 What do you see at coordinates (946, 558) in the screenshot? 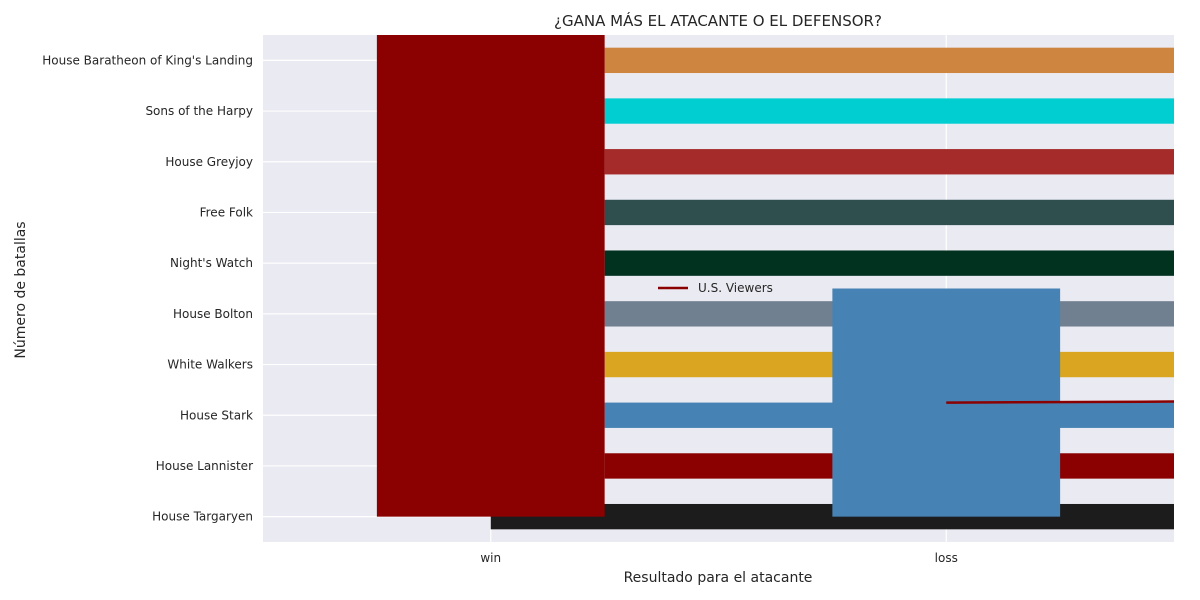
I see `x-tick-label: loss` at bounding box center [946, 558].